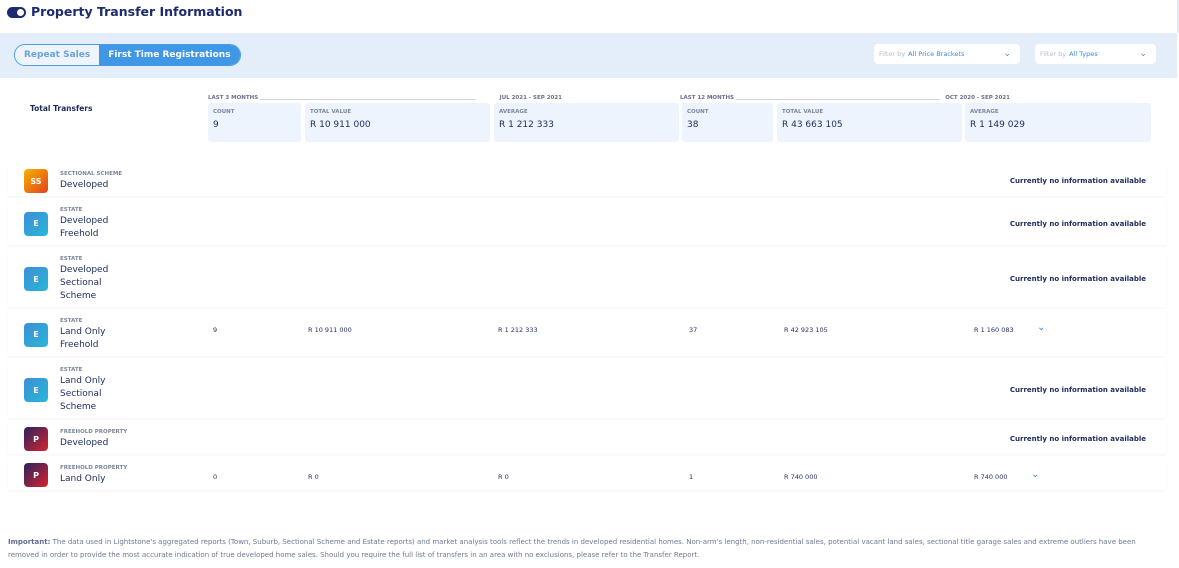 This screenshot has width=1179, height=568. Describe the element at coordinates (397, 122) in the screenshot. I see `total-3m-card: TOTAL VALUE R 10 911 000` at that location.